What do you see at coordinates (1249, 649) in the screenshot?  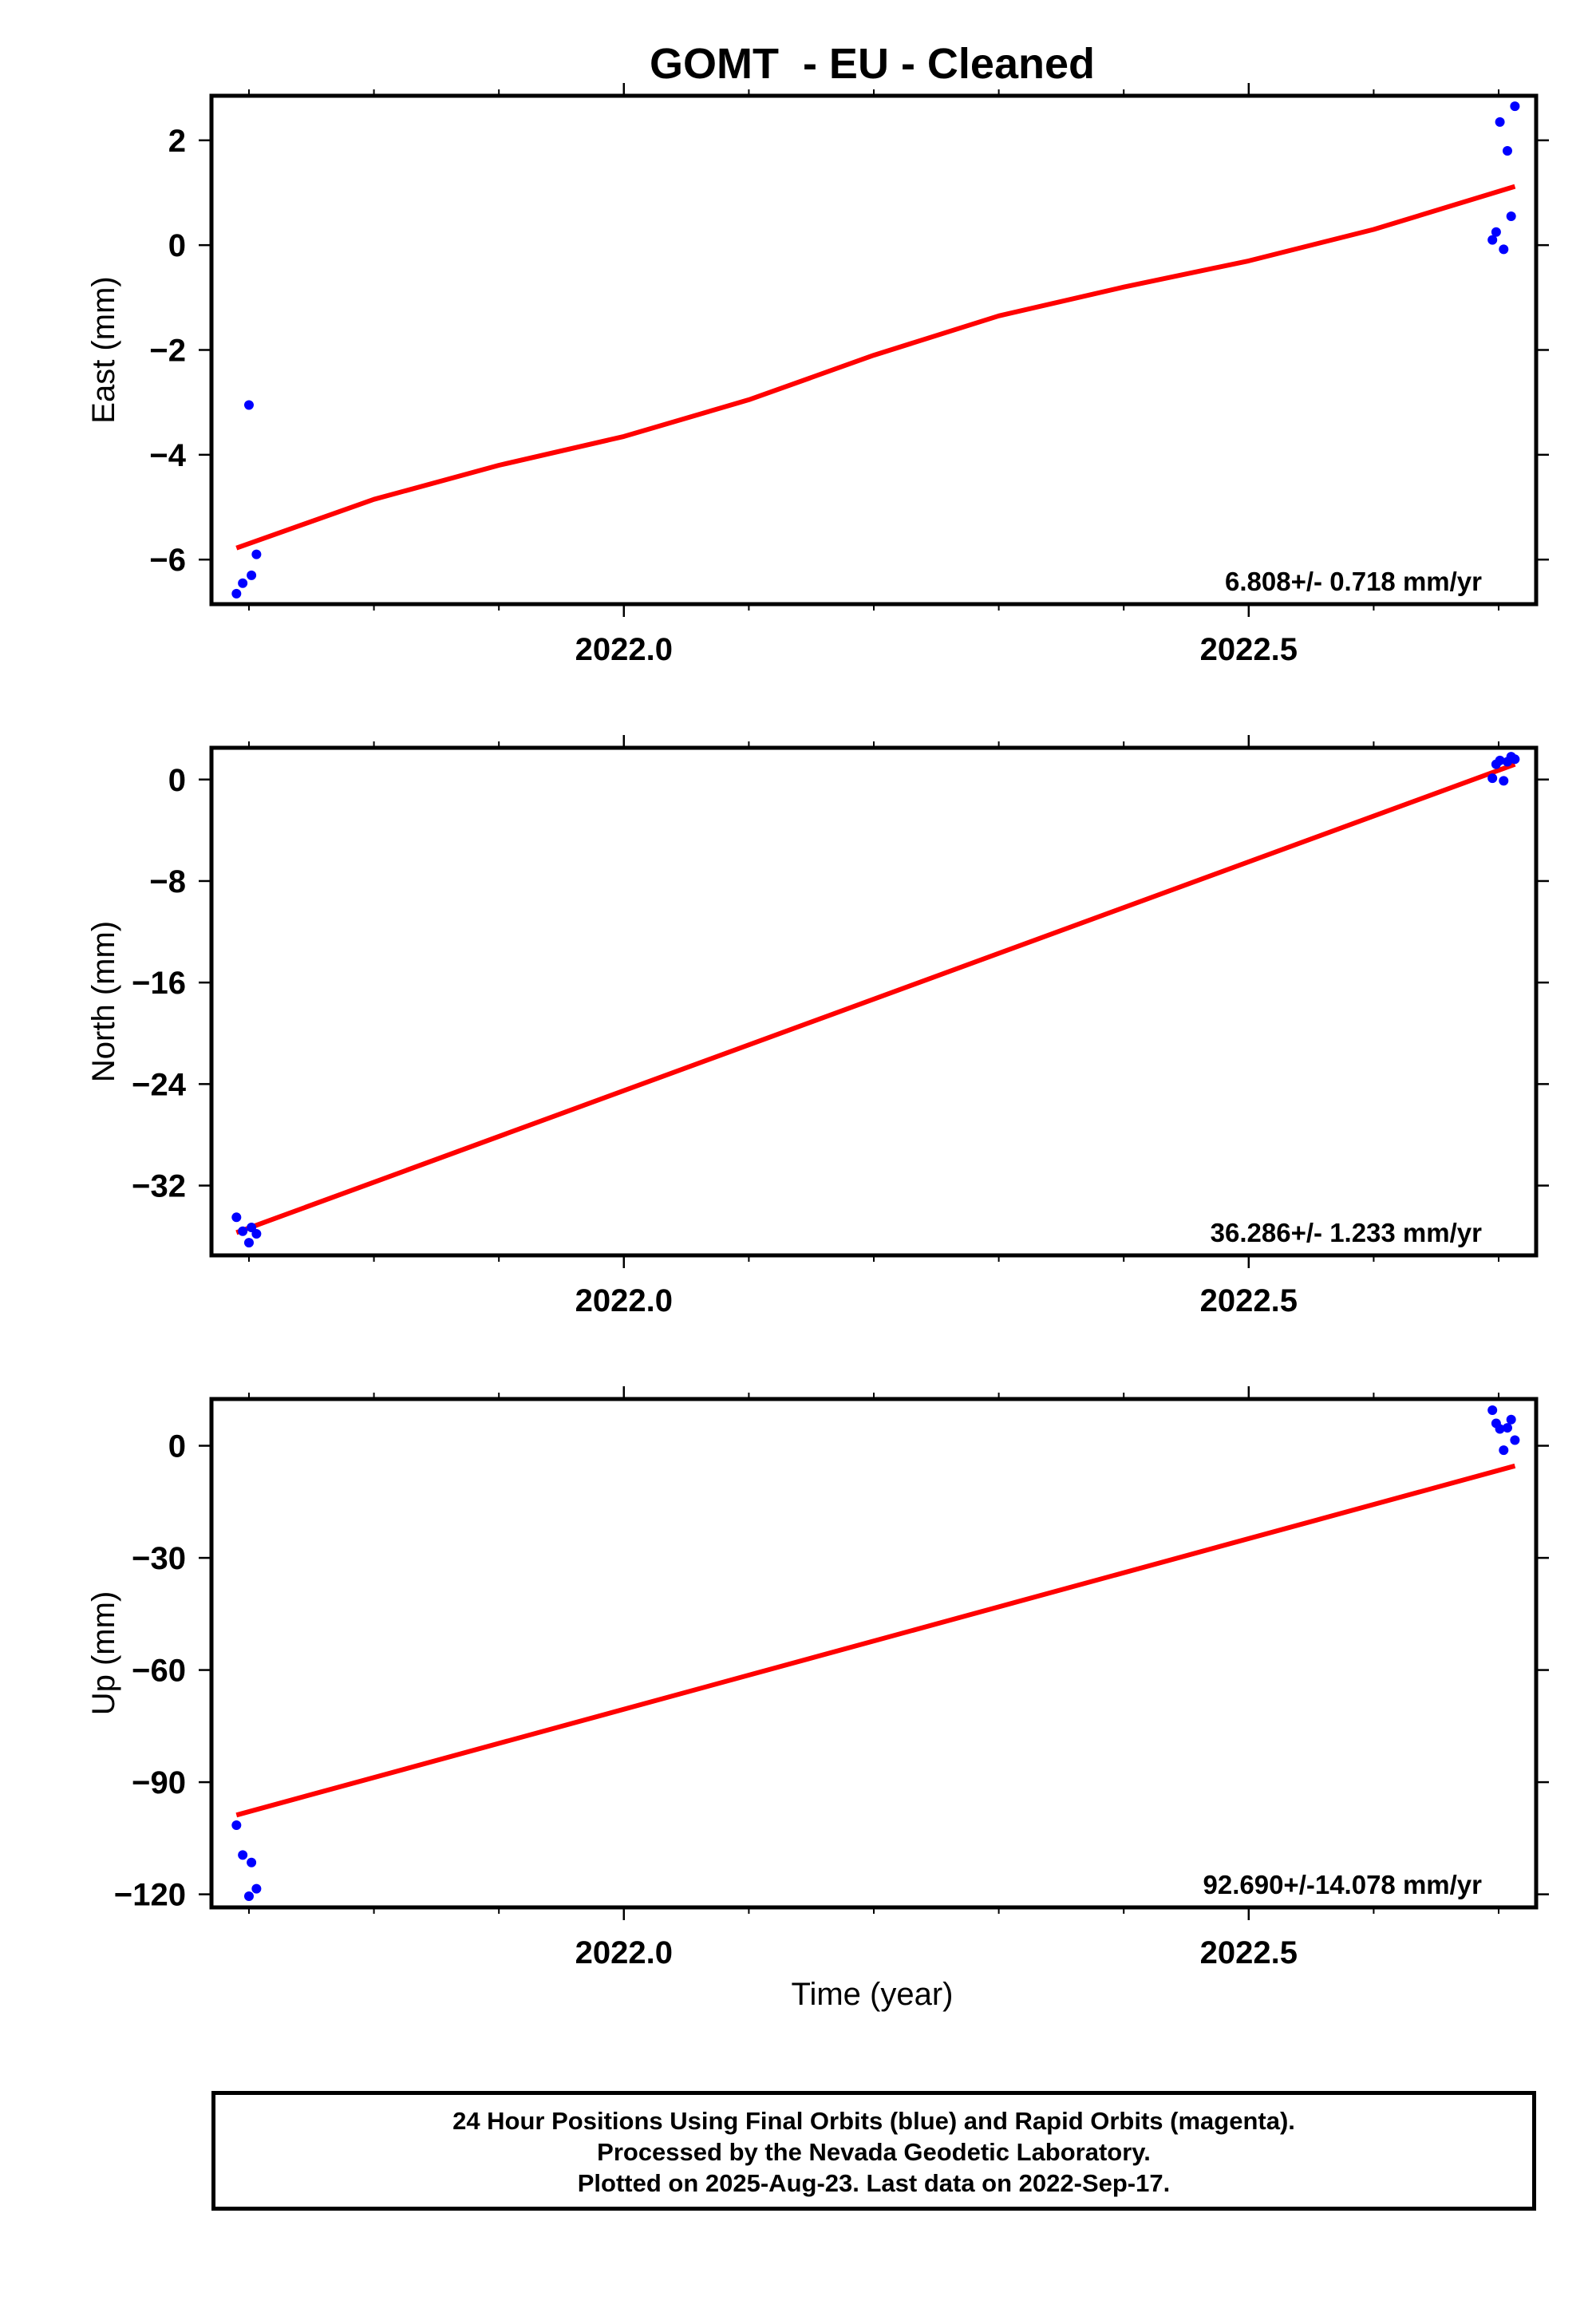 I see `east-x-tick-label: 2022.5` at bounding box center [1249, 649].